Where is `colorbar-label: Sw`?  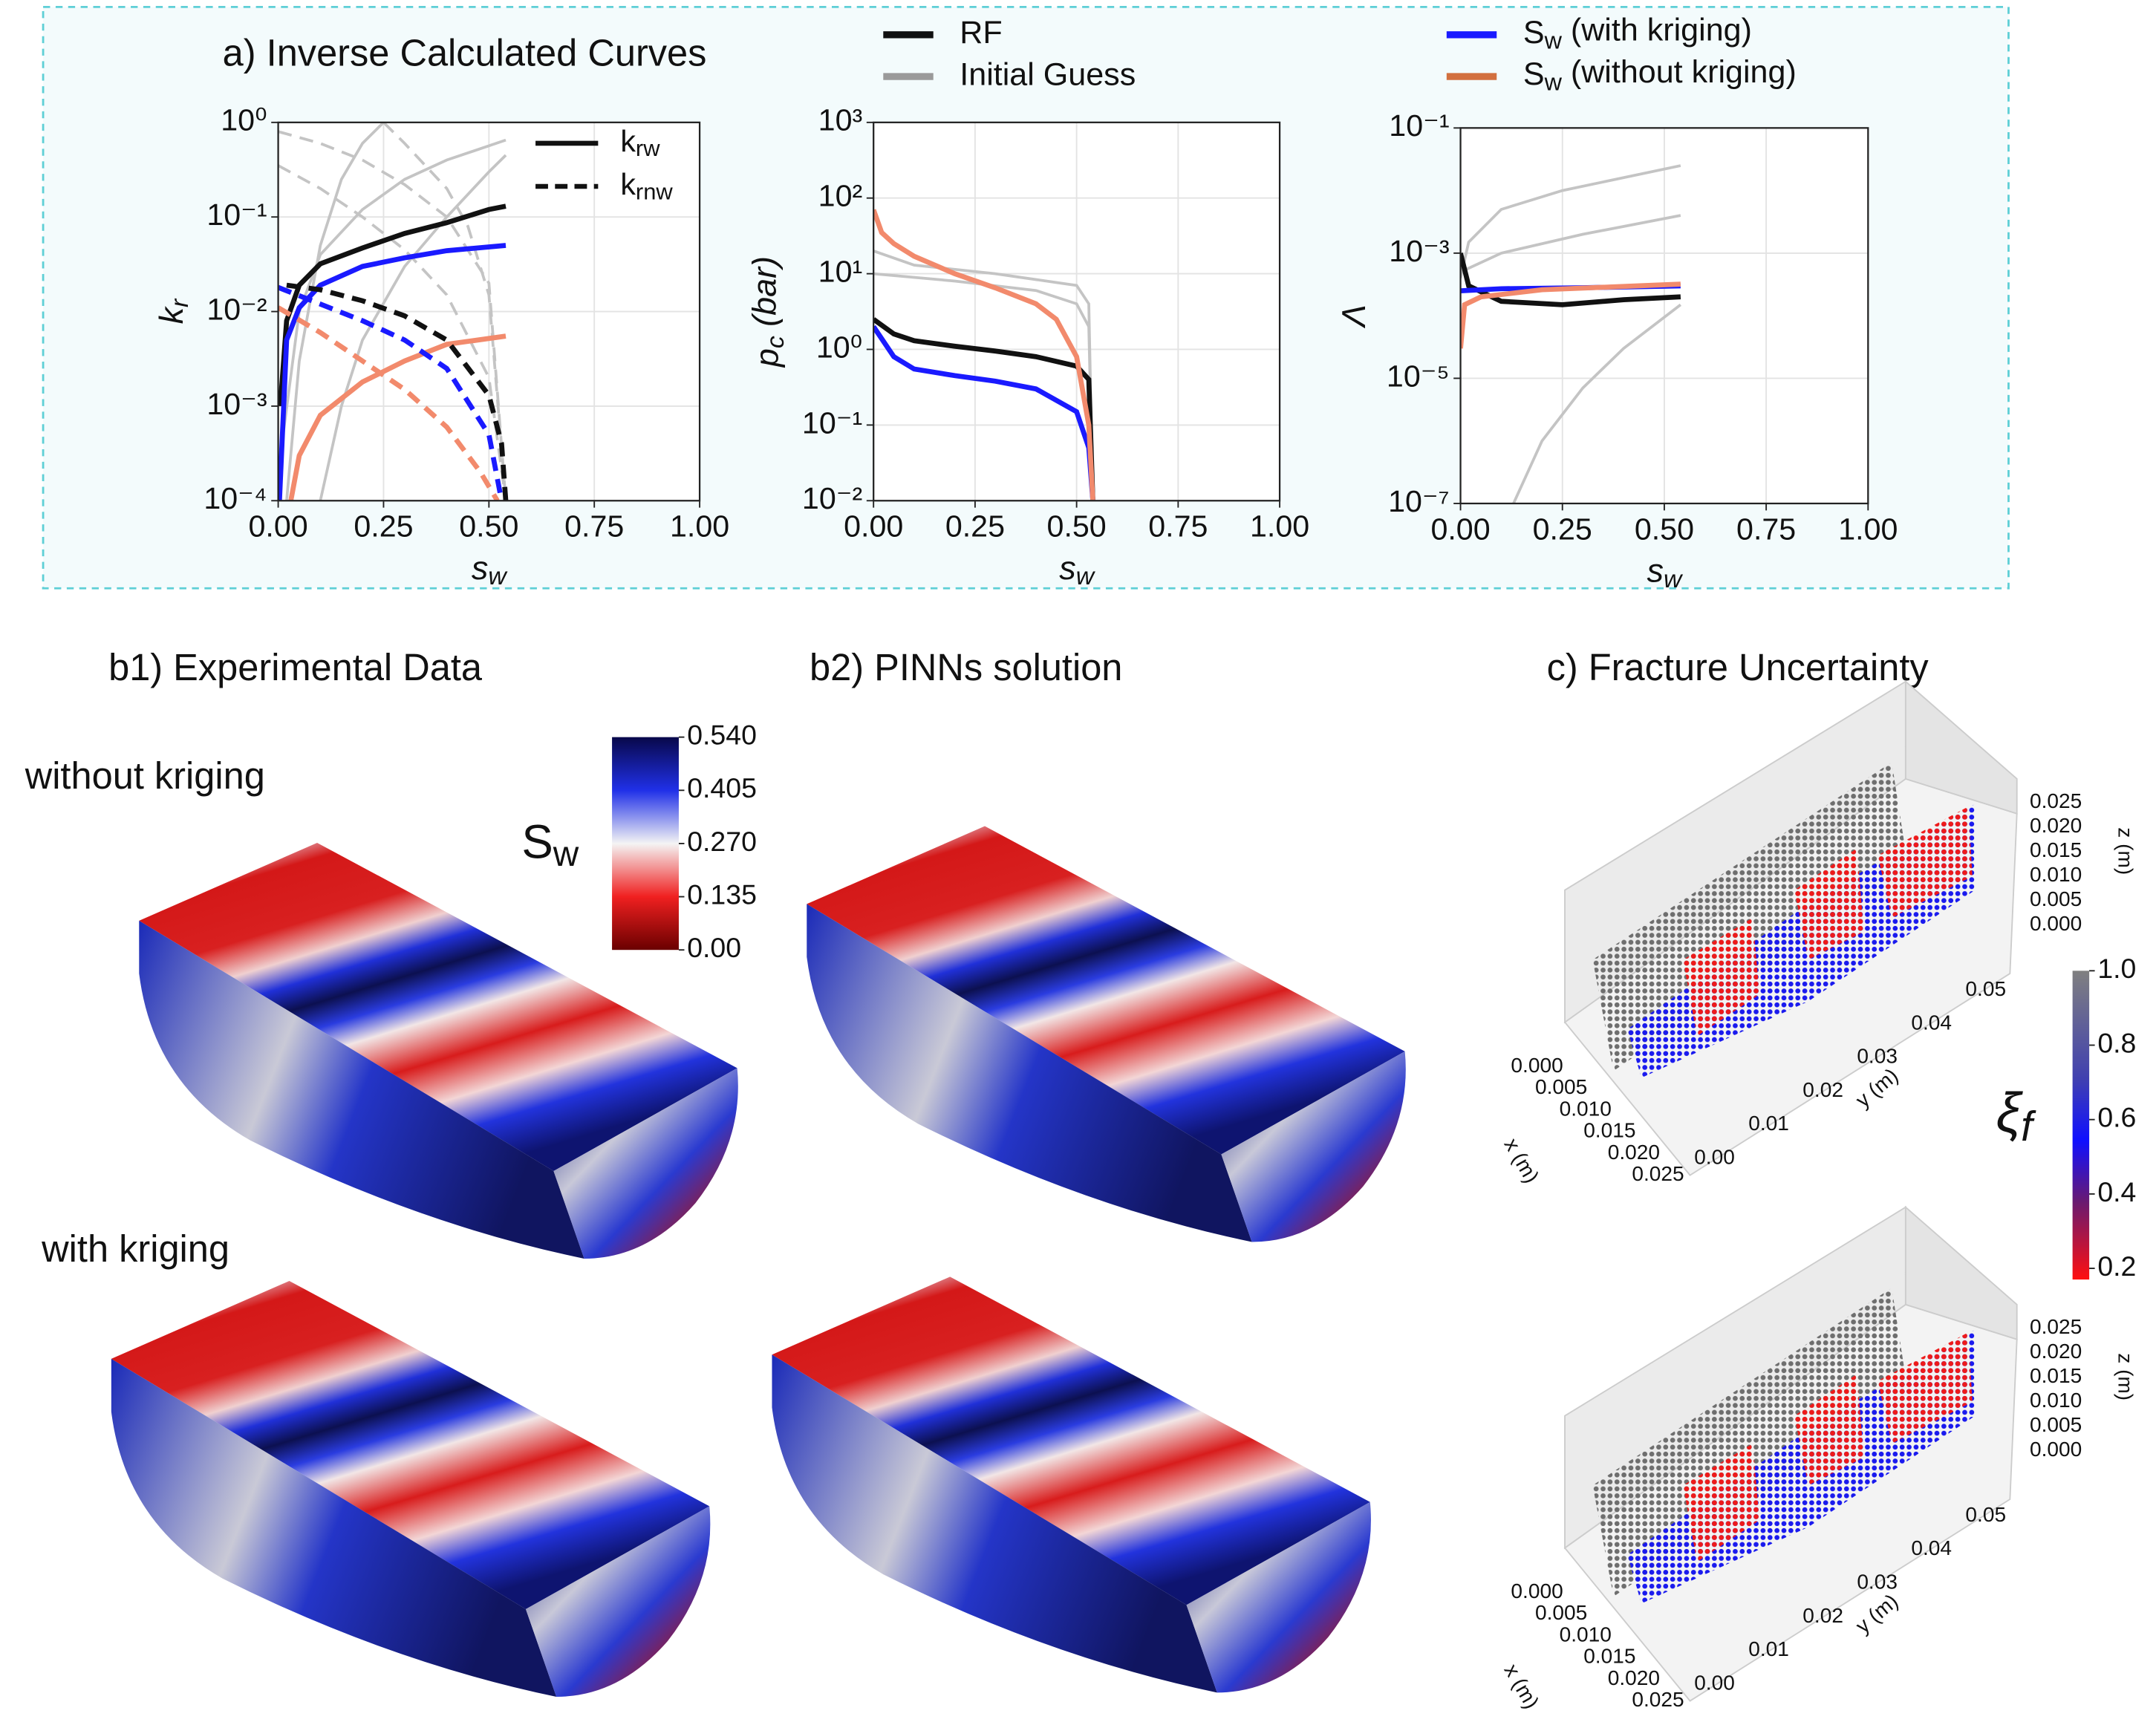 colorbar-label: Sw is located at coordinates (550, 845).